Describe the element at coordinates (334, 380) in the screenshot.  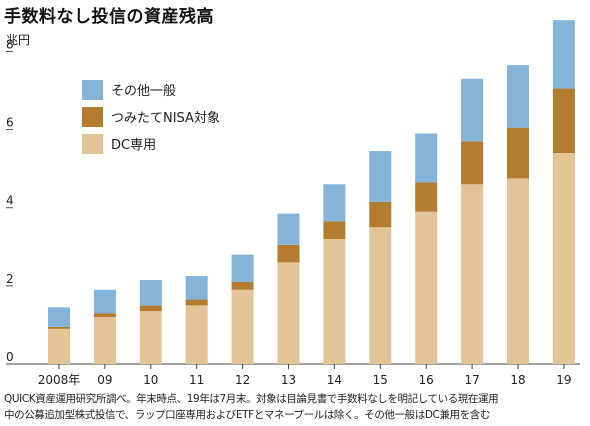
I see `x-tick-label-6: 14` at that location.